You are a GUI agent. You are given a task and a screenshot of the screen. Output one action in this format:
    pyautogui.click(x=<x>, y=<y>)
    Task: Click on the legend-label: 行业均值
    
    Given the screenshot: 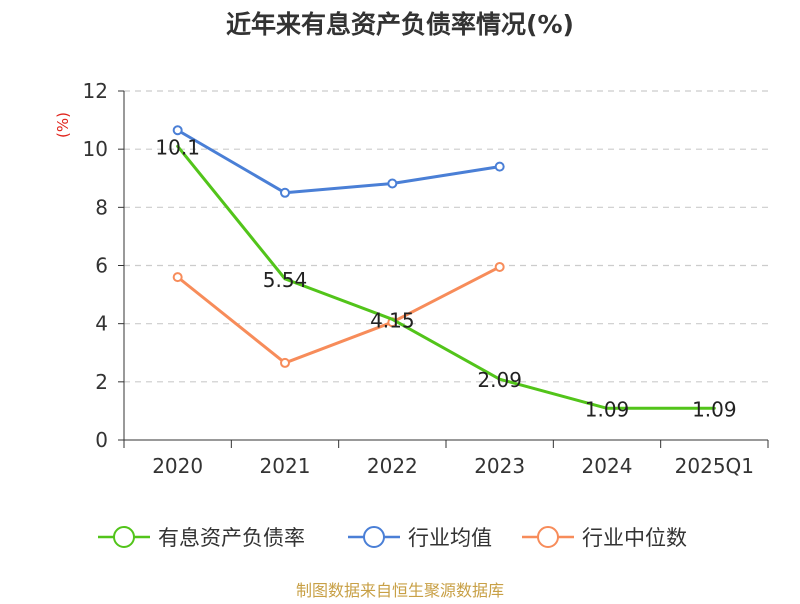 What is the action you would take?
    pyautogui.click(x=450, y=538)
    